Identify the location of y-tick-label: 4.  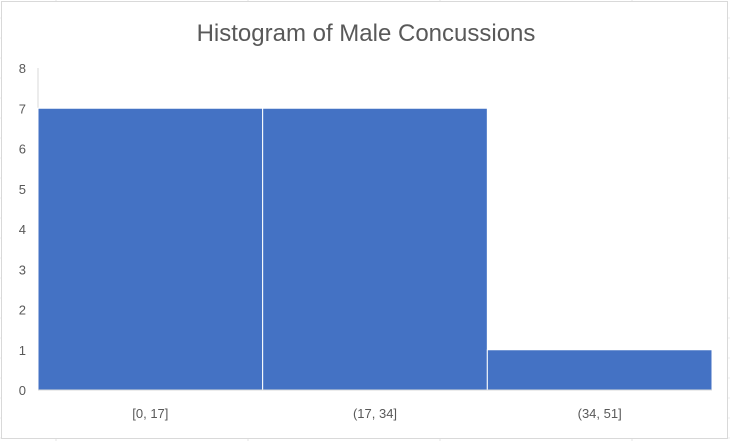
(22, 229).